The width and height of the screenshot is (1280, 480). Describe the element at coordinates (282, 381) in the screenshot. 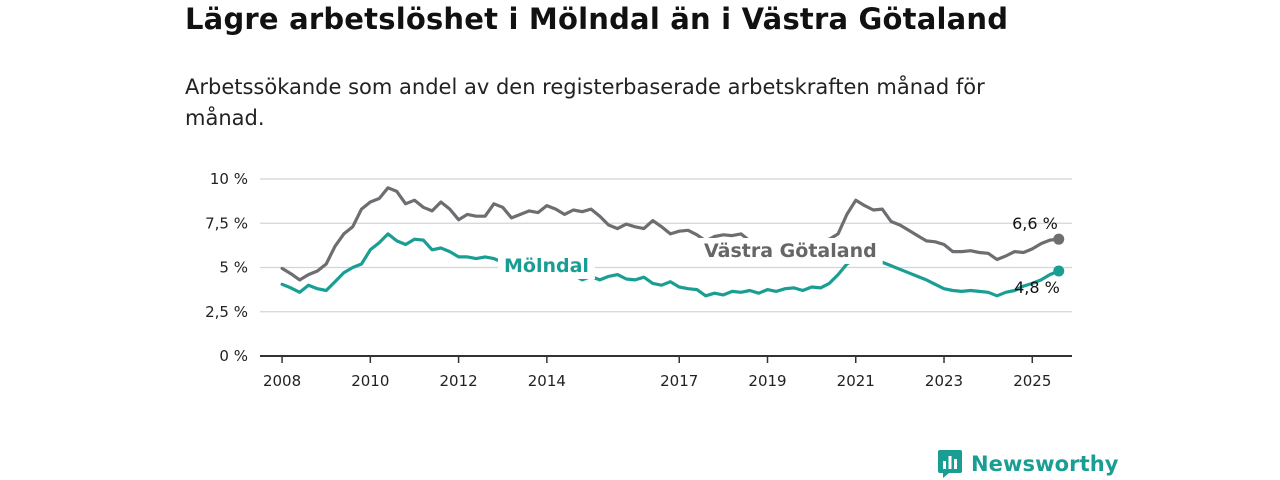

I see `x-tick-label: 2008` at that location.